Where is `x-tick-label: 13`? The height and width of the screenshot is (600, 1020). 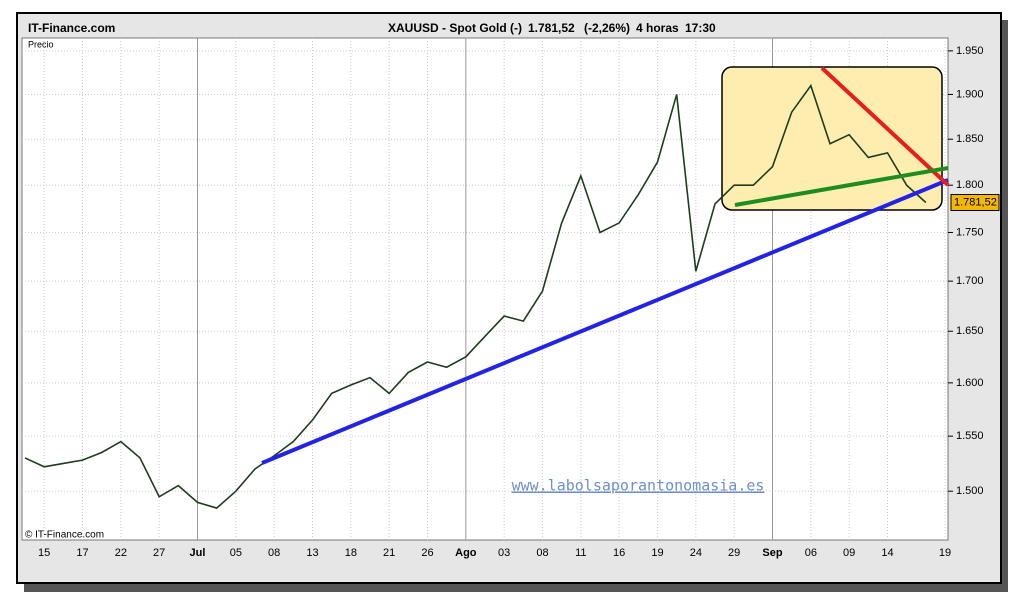 x-tick-label: 13 is located at coordinates (312, 553).